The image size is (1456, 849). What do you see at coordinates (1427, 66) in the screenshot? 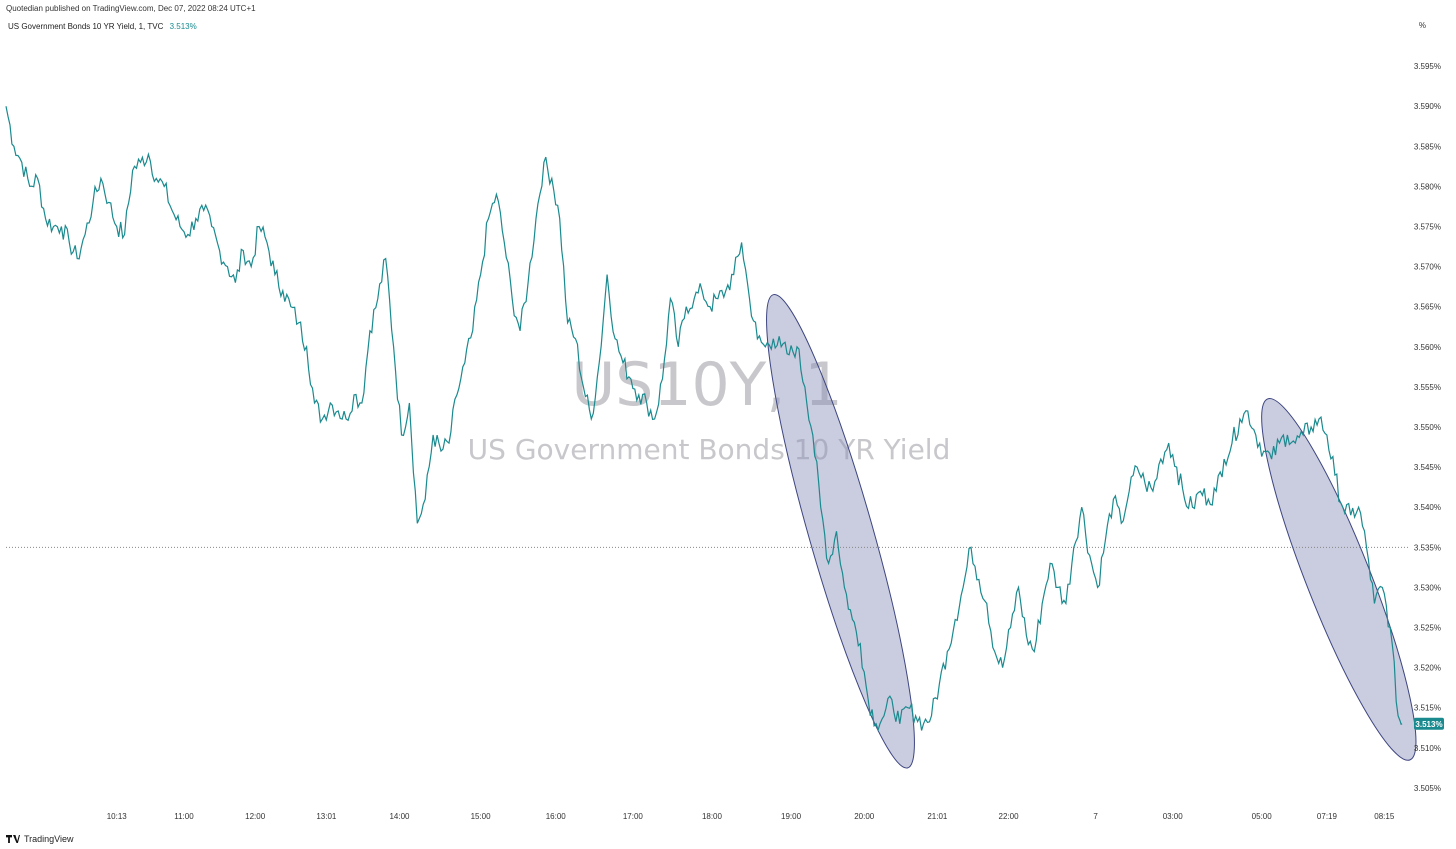
I see `y-tick-label: 3.595%` at bounding box center [1427, 66].